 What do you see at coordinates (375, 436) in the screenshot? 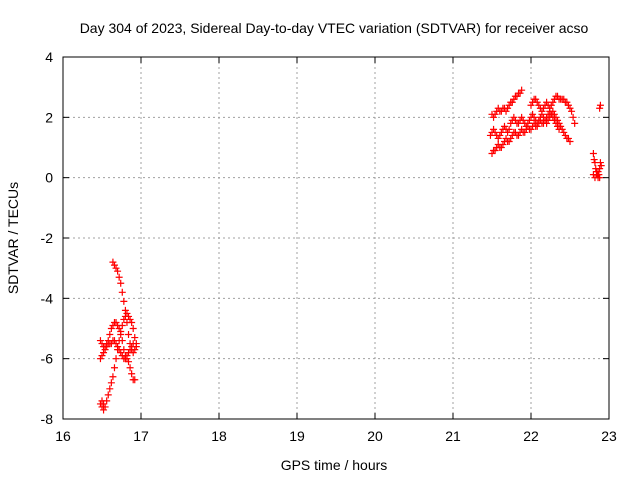
I see `x-tick-label: 20` at bounding box center [375, 436].